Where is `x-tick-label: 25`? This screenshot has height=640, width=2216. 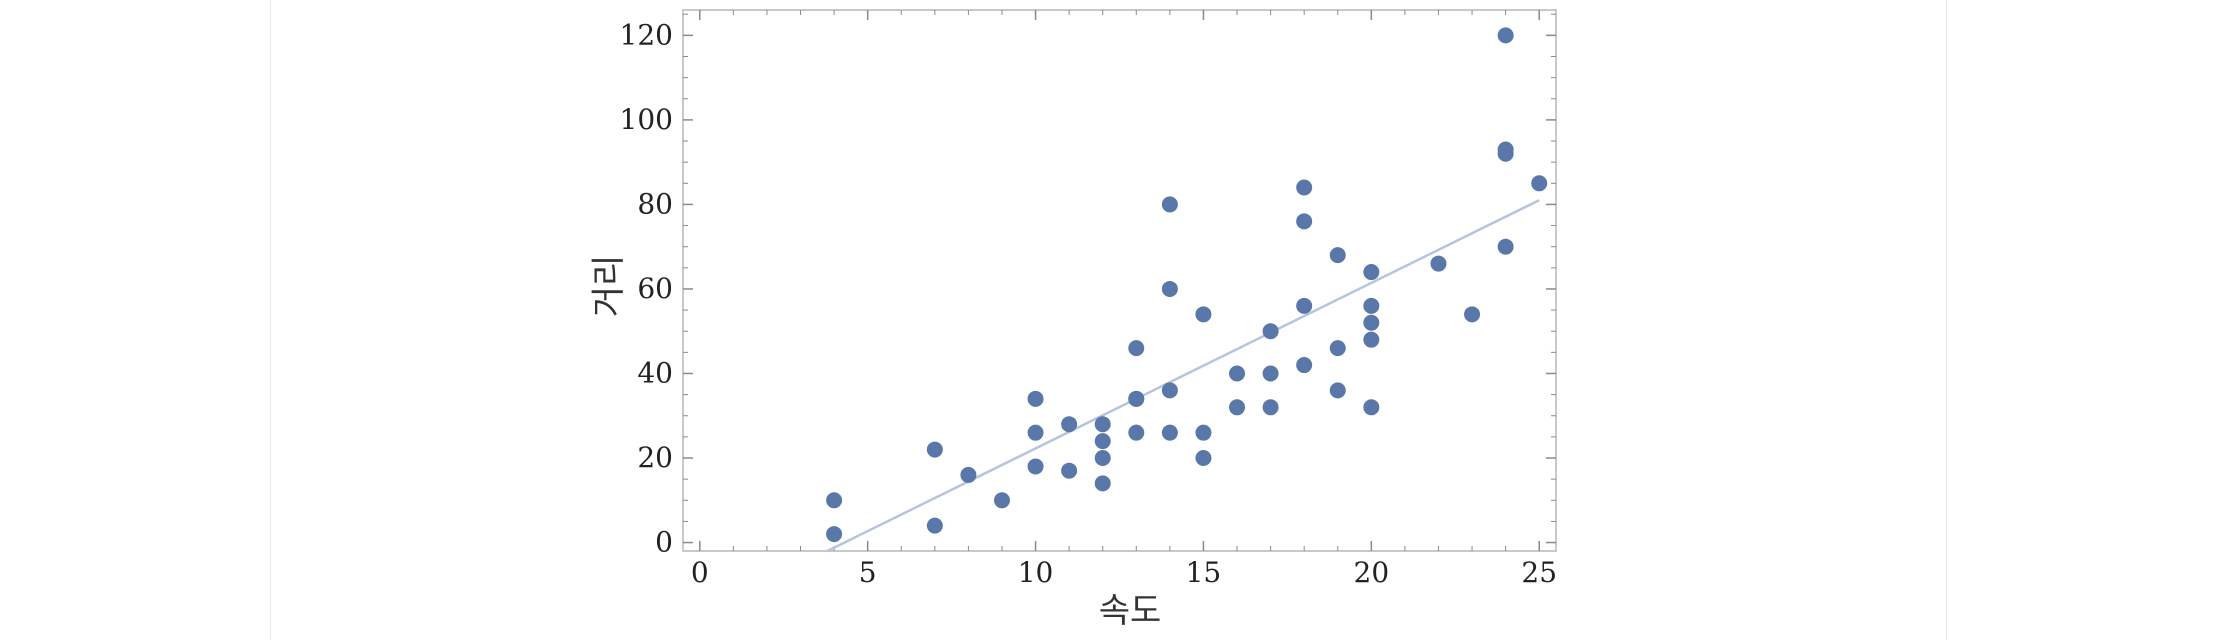
x-tick-label: 25 is located at coordinates (1539, 572).